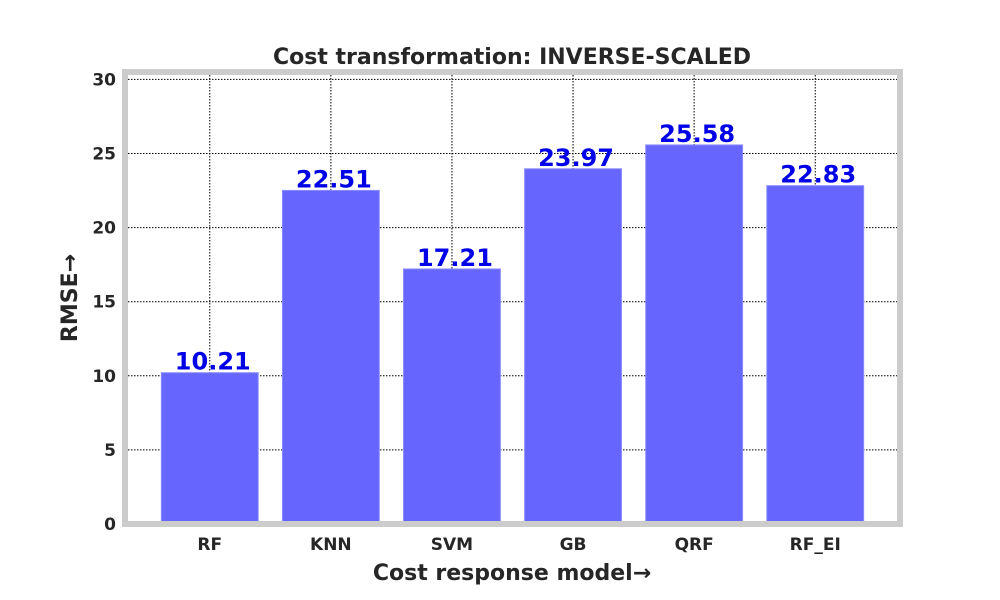  I want to click on data-label-rf_ei: 22.83, so click(818, 175).